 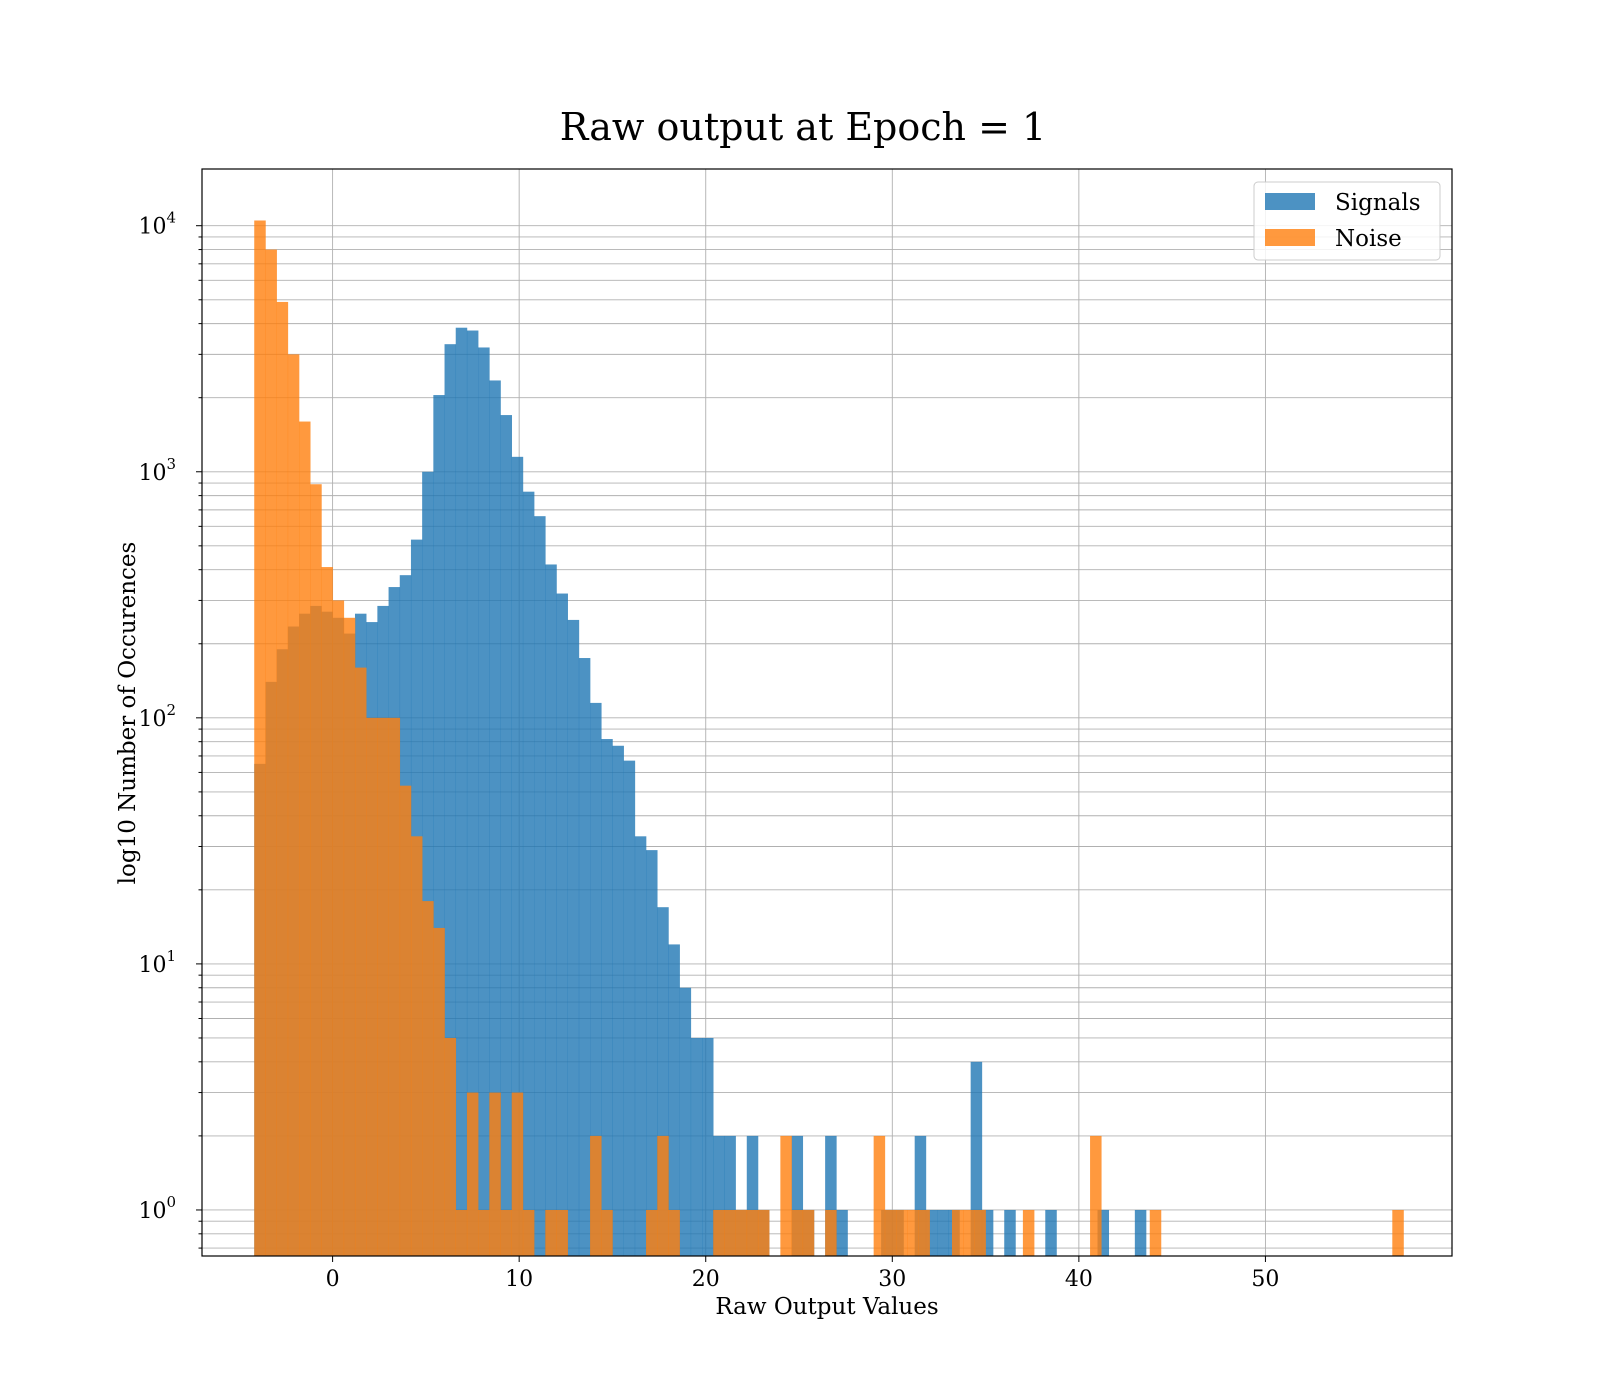 I want to click on legend-label-noise: Noise, so click(x=1368, y=239).